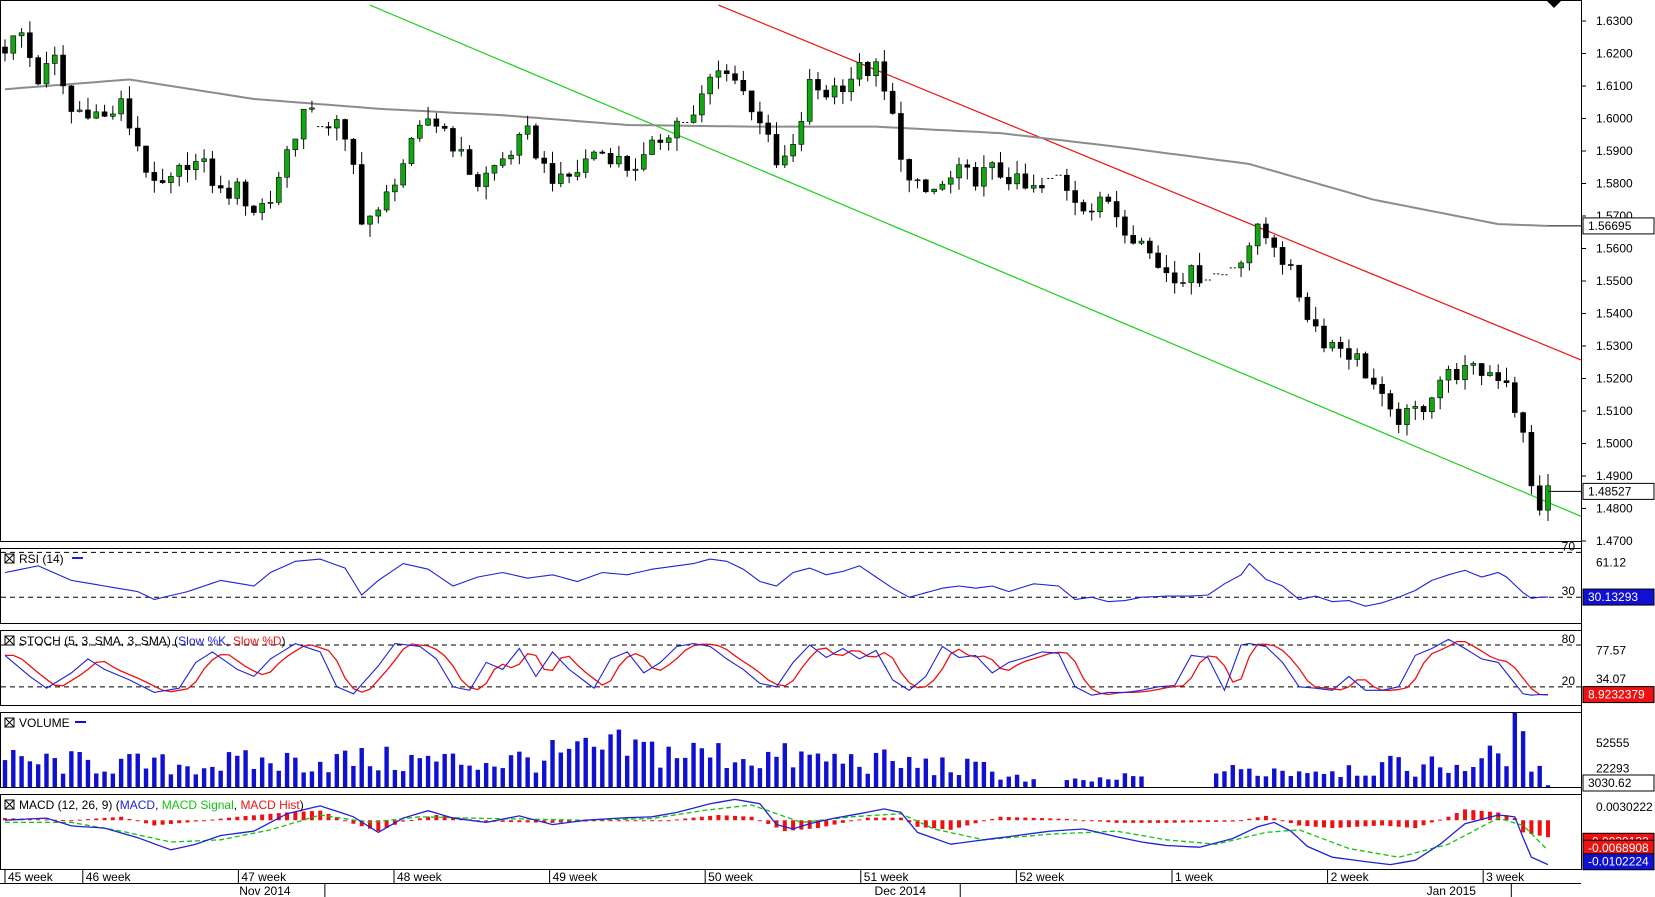 The height and width of the screenshot is (897, 1655). What do you see at coordinates (1618, 862) in the screenshot?
I see `macd-value-label-box` at bounding box center [1618, 862].